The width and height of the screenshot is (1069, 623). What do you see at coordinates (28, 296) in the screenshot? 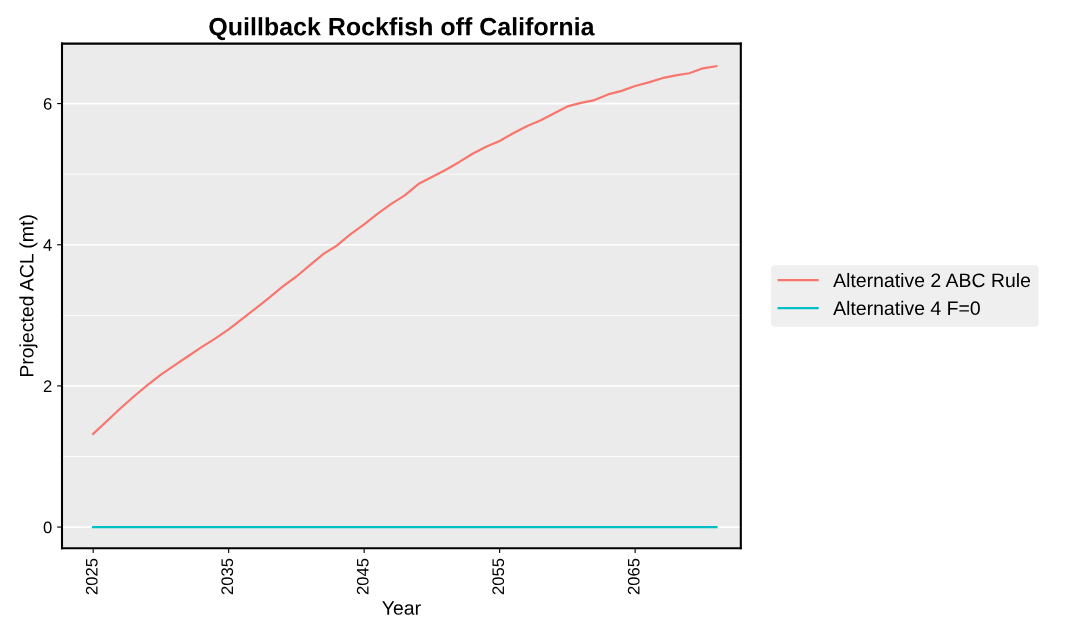
I see `y-axis-title: Projected ACL (mt)` at bounding box center [28, 296].